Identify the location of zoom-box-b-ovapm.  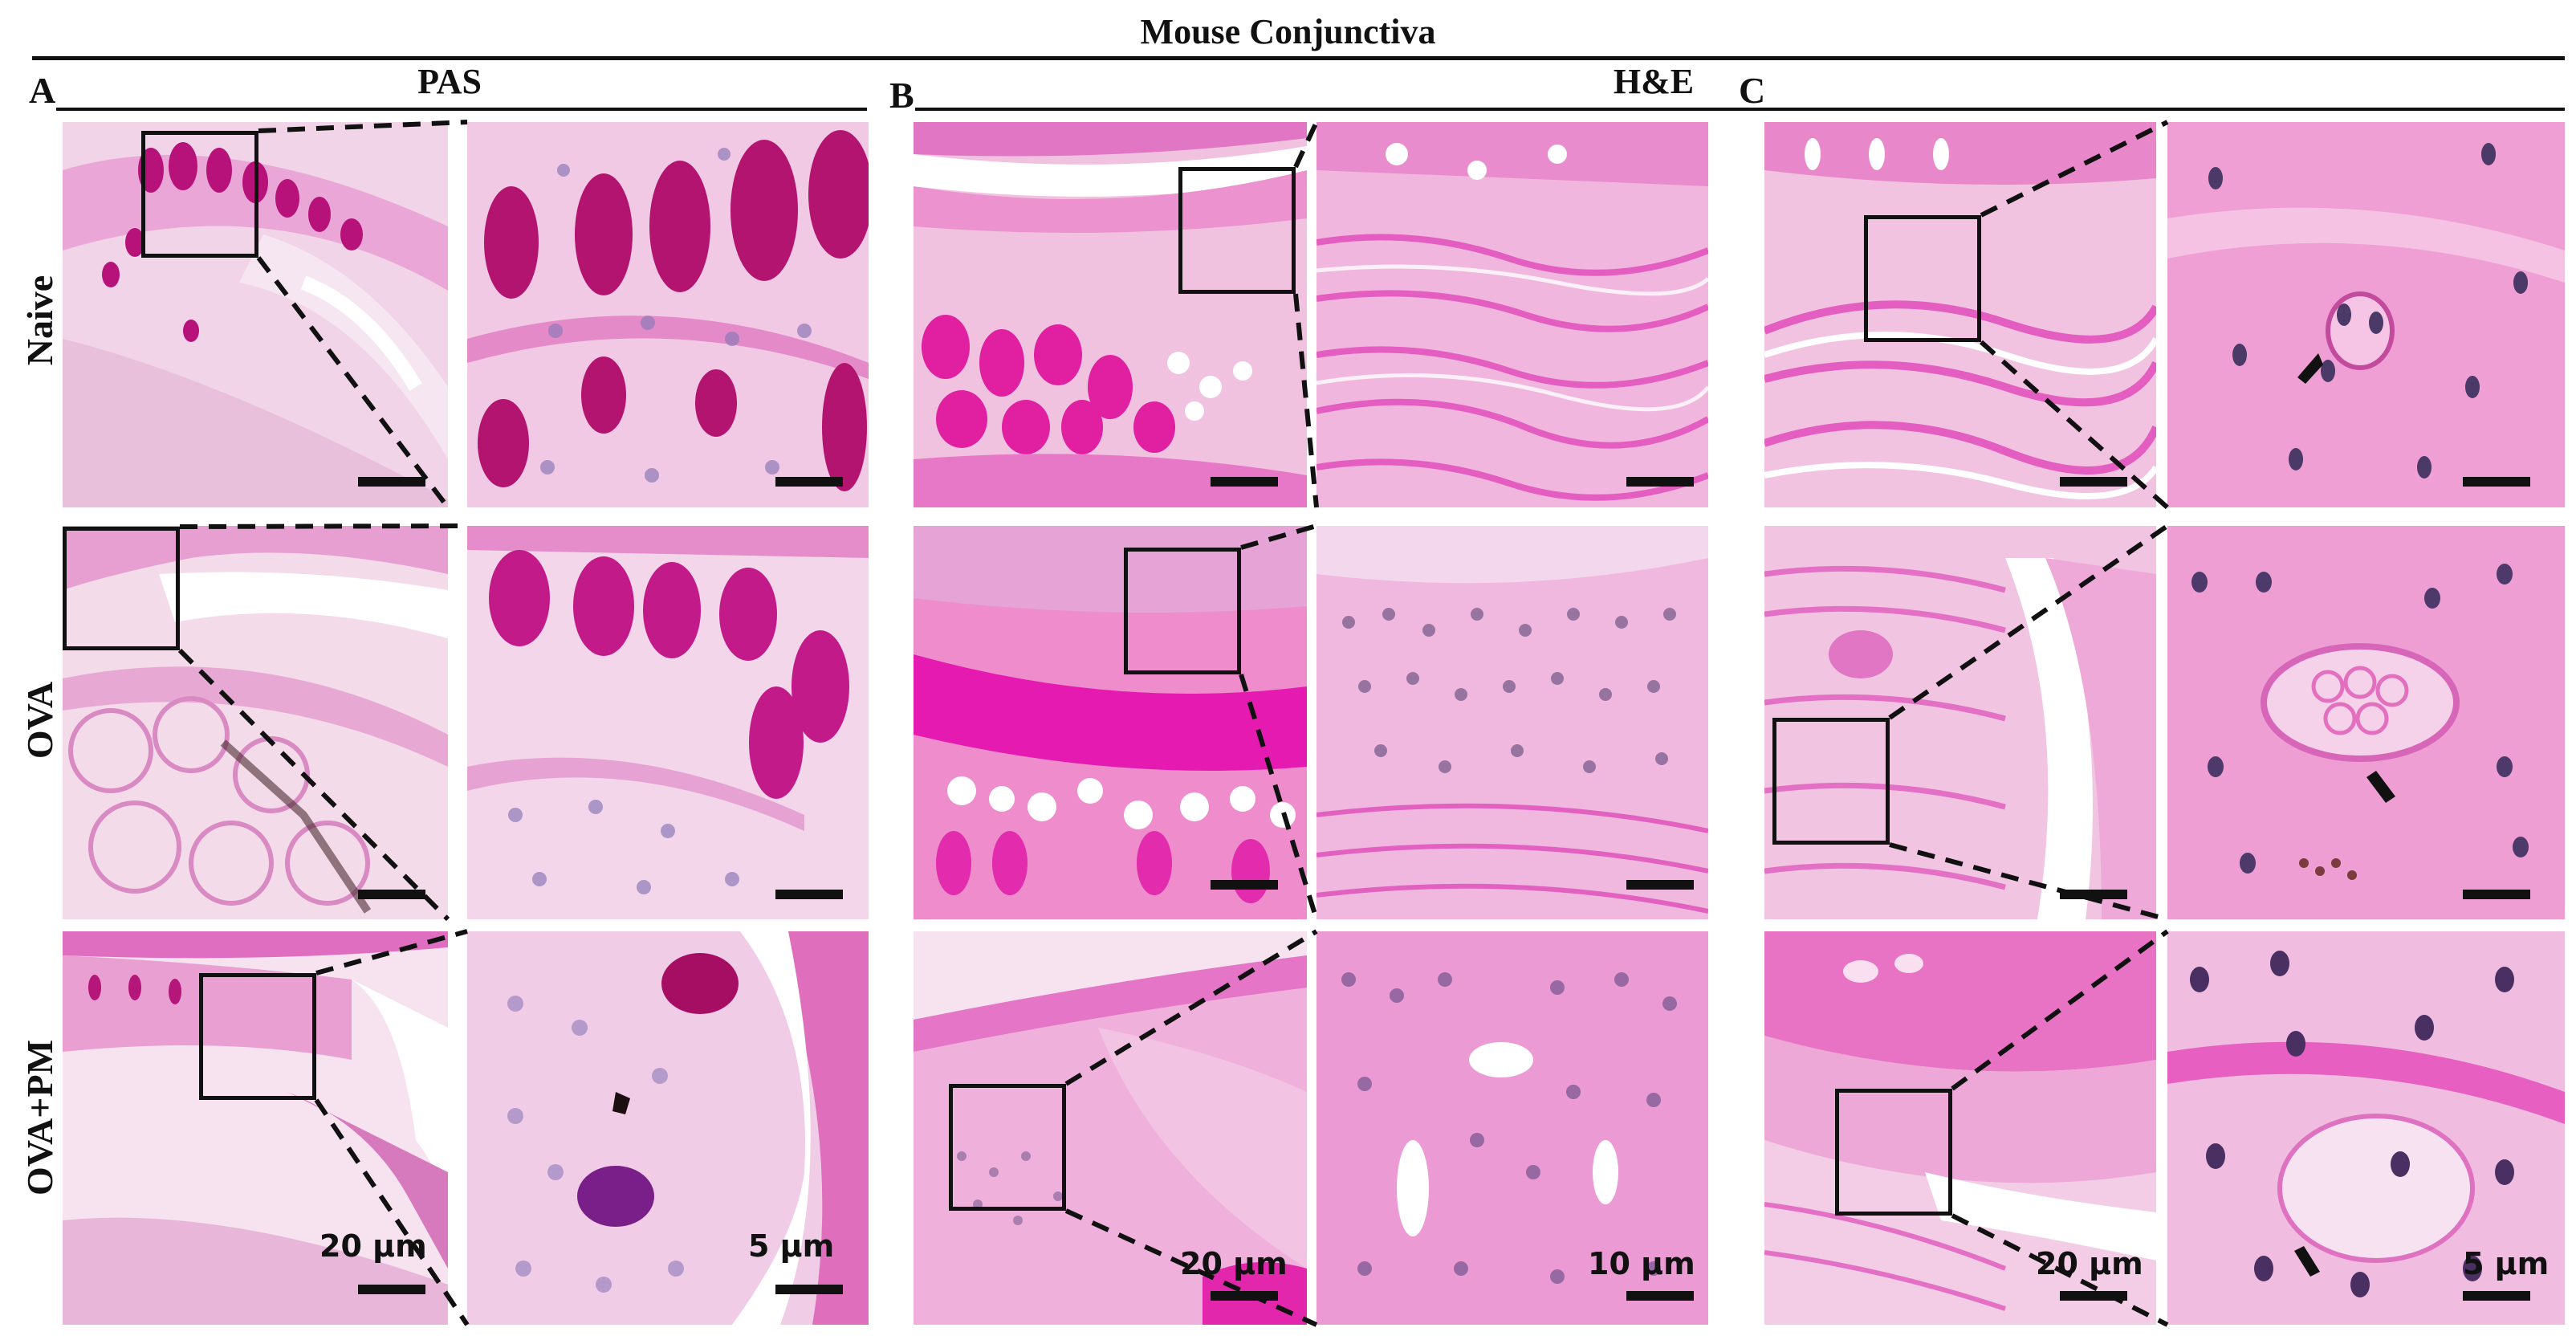
(1007, 1147).